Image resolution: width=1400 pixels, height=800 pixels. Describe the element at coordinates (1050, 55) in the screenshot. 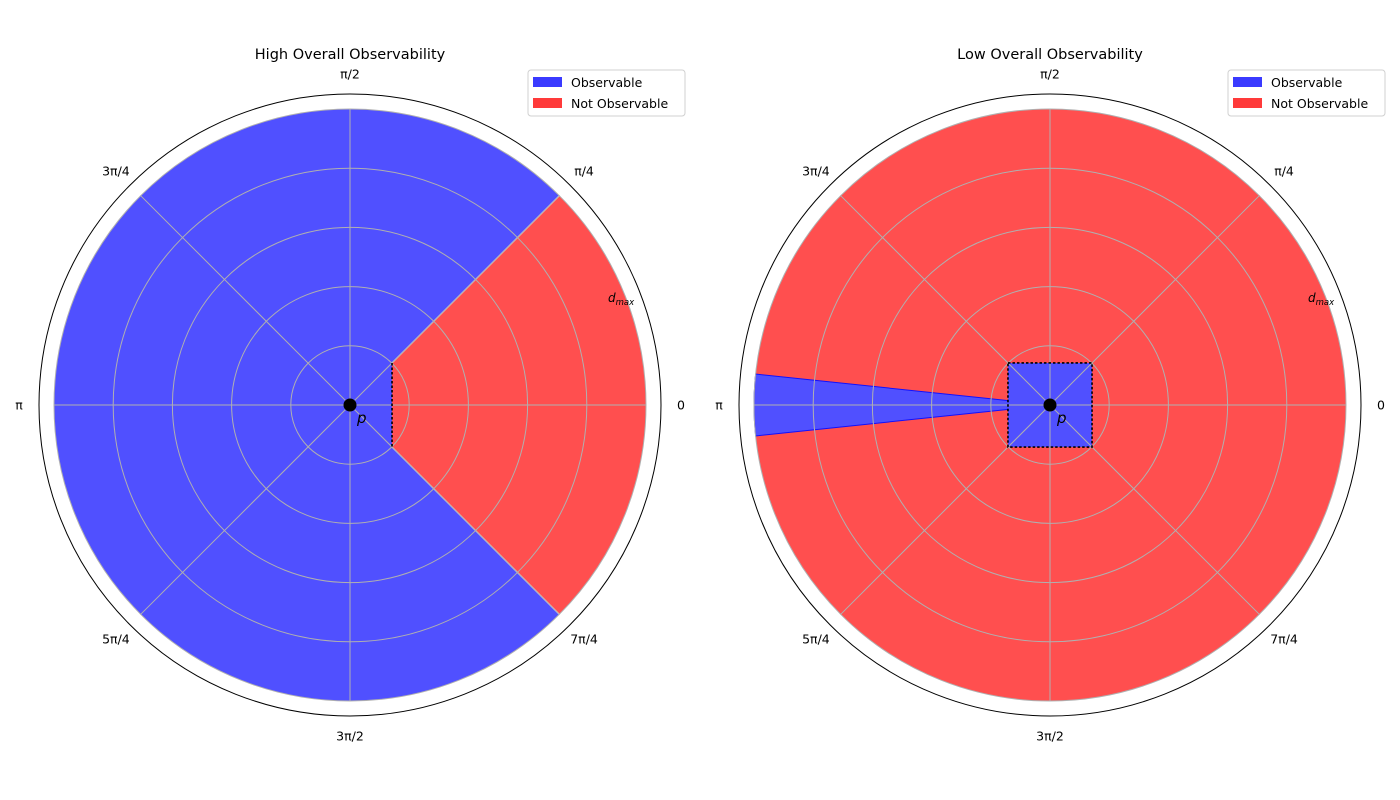

I see `chart-title: Low Overall Observability` at that location.